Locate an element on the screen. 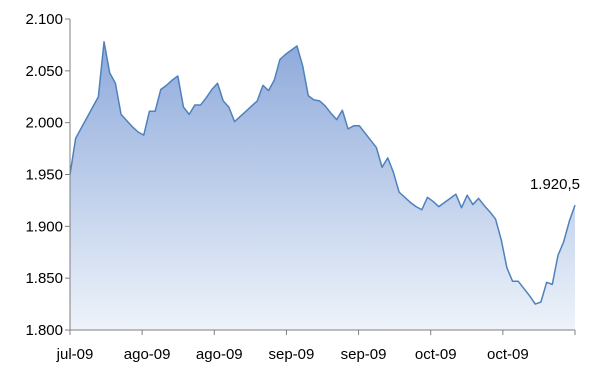 The width and height of the screenshot is (603, 368). y-tick-label: 1.850 is located at coordinates (44, 278).